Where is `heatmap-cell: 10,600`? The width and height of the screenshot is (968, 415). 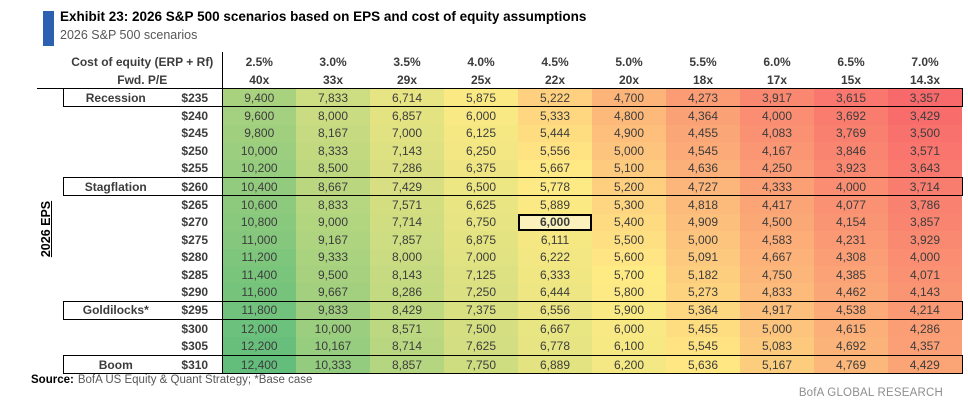 heatmap-cell: 10,600 is located at coordinates (258, 204).